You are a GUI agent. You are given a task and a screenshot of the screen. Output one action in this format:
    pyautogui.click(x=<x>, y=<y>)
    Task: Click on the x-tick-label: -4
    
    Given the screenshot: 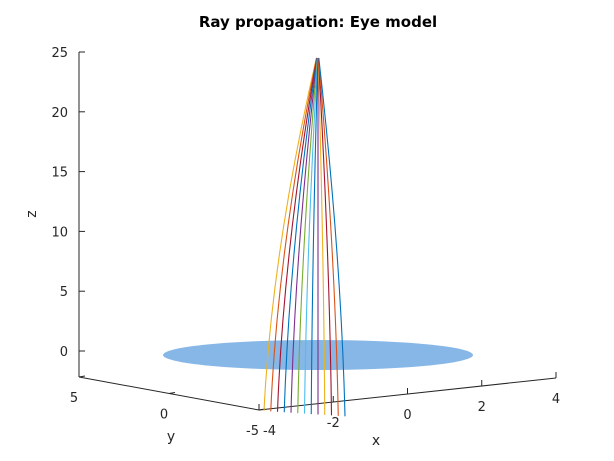 What is the action you would take?
    pyautogui.click(x=269, y=431)
    